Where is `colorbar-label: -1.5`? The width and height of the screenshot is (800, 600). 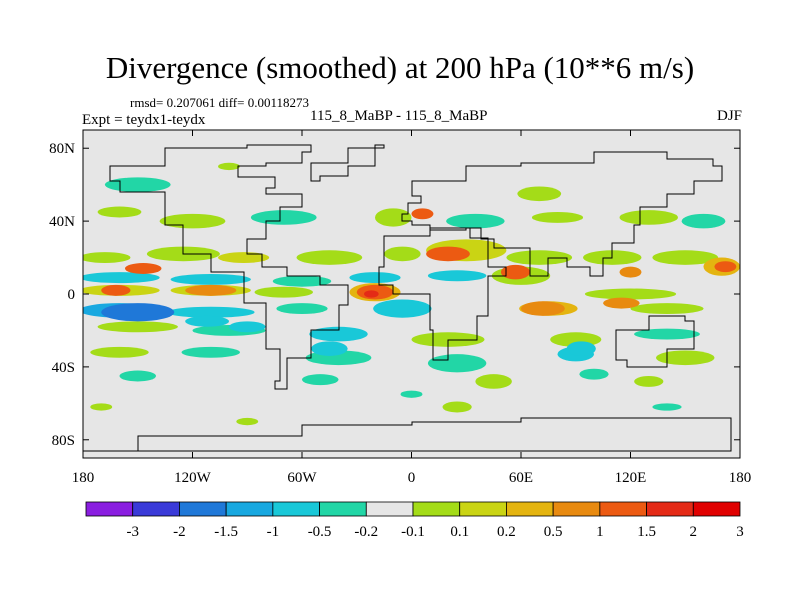 colorbar-label: -1.5 is located at coordinates (226, 532).